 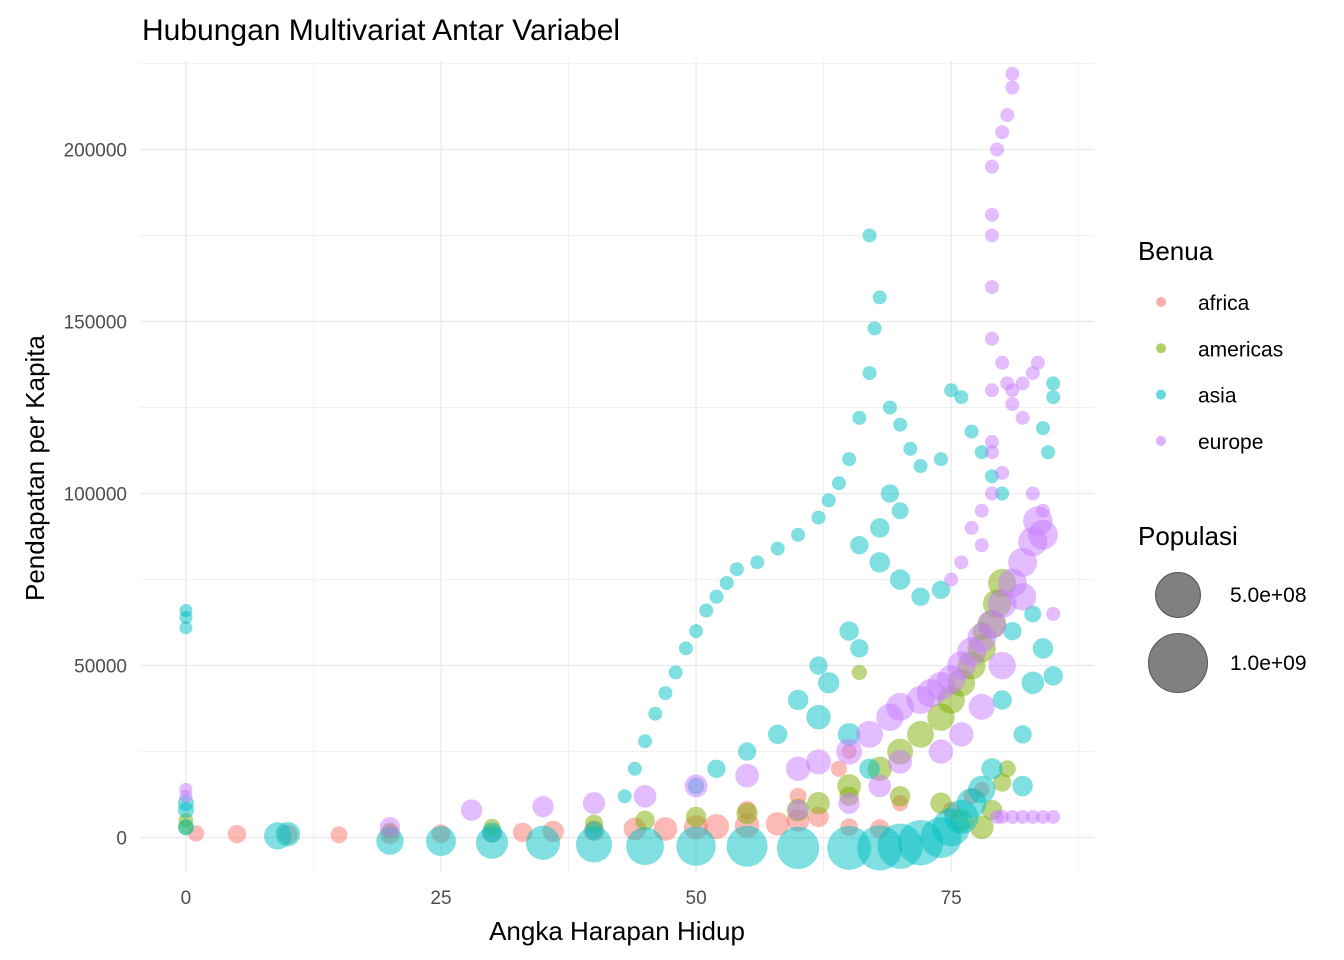 What do you see at coordinates (1176, 251) in the screenshot?
I see `color-legend-title: Benua` at bounding box center [1176, 251].